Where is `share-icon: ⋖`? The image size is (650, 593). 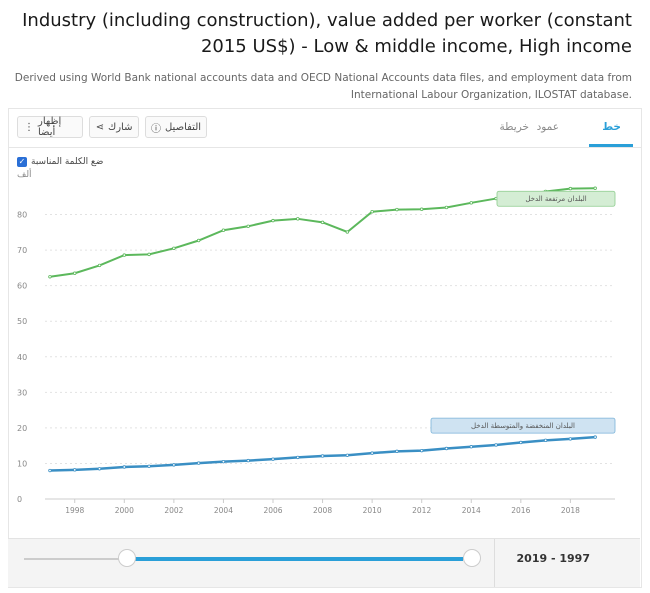
share-icon: ⋖ is located at coordinates (99, 127).